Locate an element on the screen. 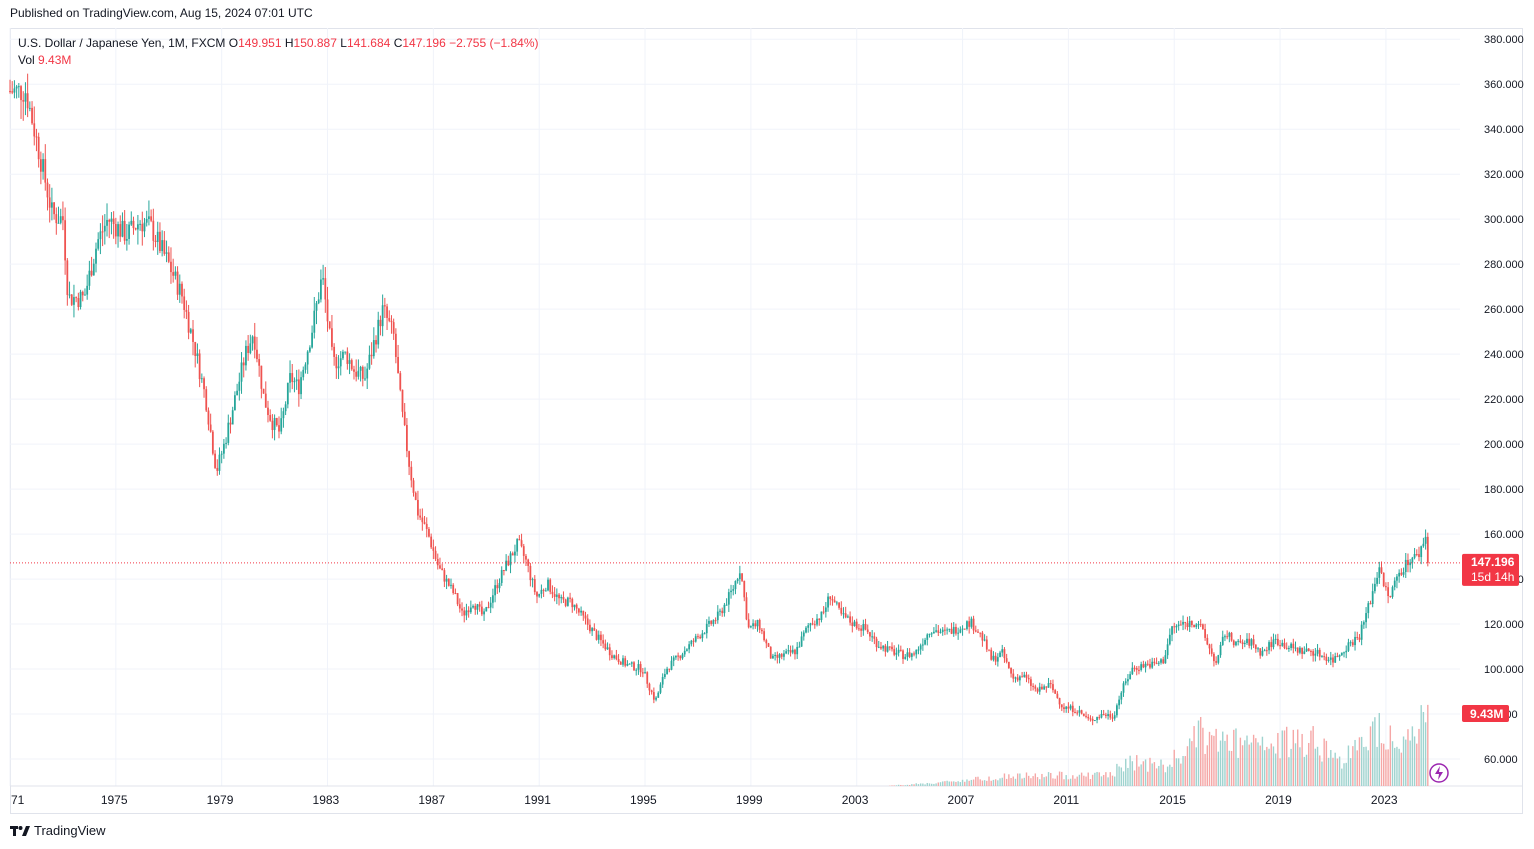 The height and width of the screenshot is (849, 1534). legend-symbol: U.S. Dollar / Japanese Yen, 1M, FXCM is located at coordinates (122, 43).